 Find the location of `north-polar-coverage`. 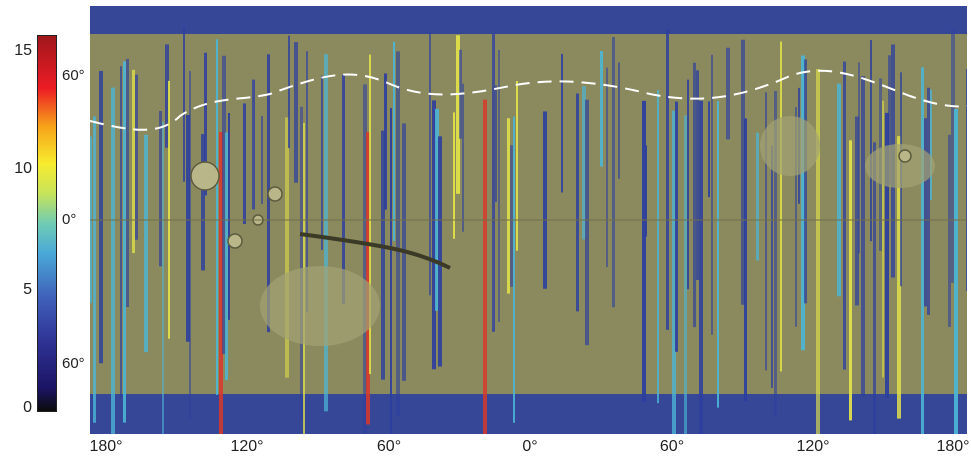

north-polar-coverage is located at coordinates (528, 20).